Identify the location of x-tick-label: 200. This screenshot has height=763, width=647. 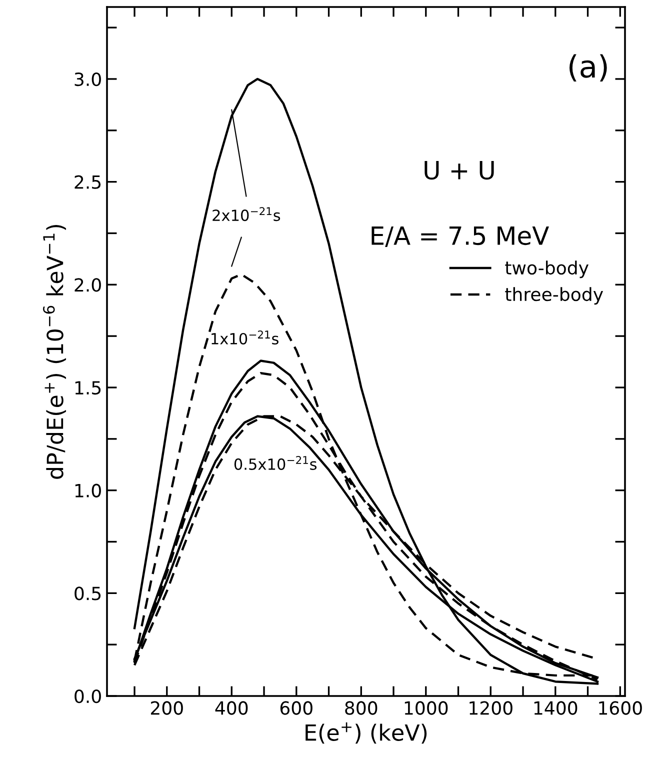
(166, 708).